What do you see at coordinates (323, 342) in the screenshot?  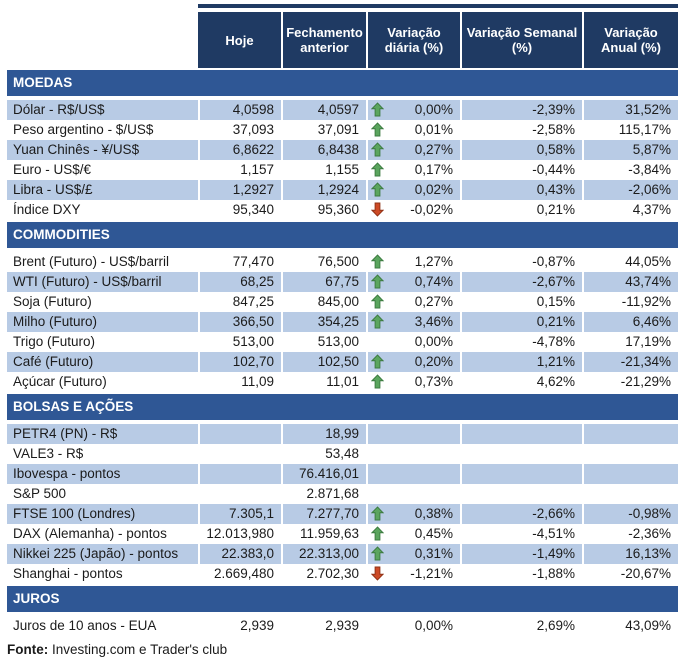 I see `cell-fechamento-anterior: 513,00` at bounding box center [323, 342].